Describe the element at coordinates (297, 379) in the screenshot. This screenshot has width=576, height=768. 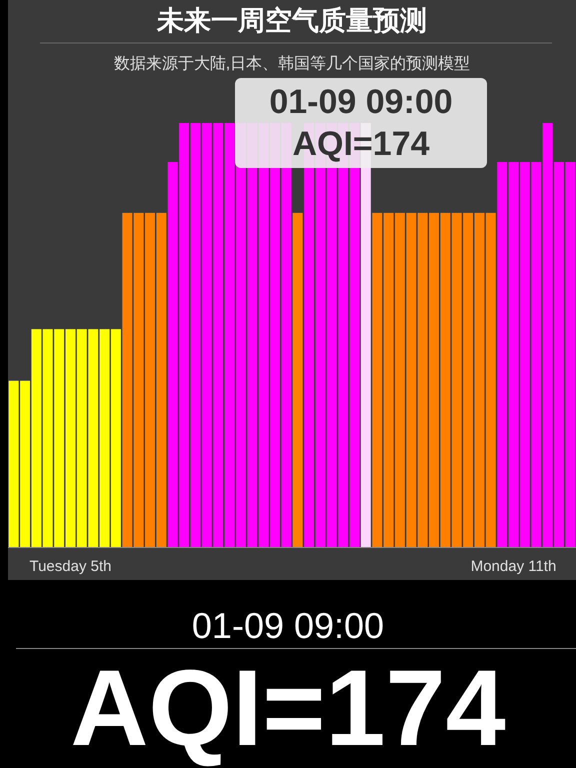
I see `bar` at that location.